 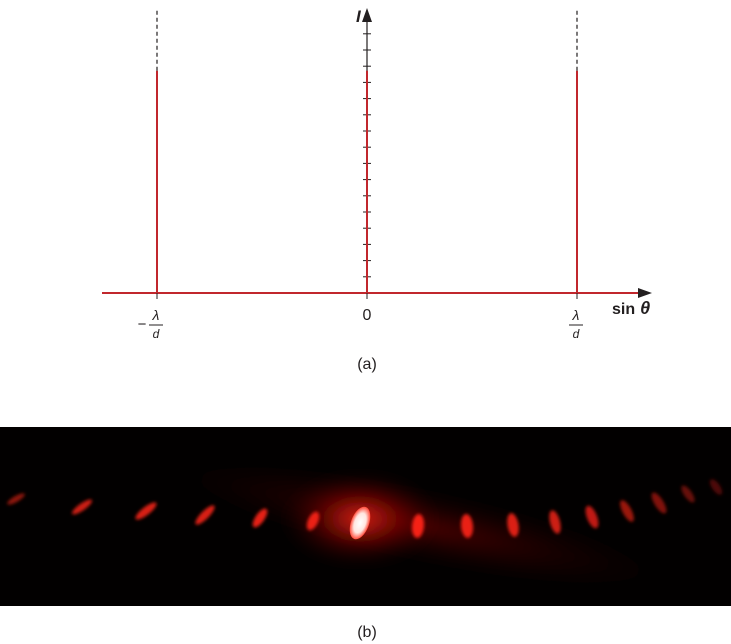 I want to click on y-axis-arrow, so click(x=367, y=15).